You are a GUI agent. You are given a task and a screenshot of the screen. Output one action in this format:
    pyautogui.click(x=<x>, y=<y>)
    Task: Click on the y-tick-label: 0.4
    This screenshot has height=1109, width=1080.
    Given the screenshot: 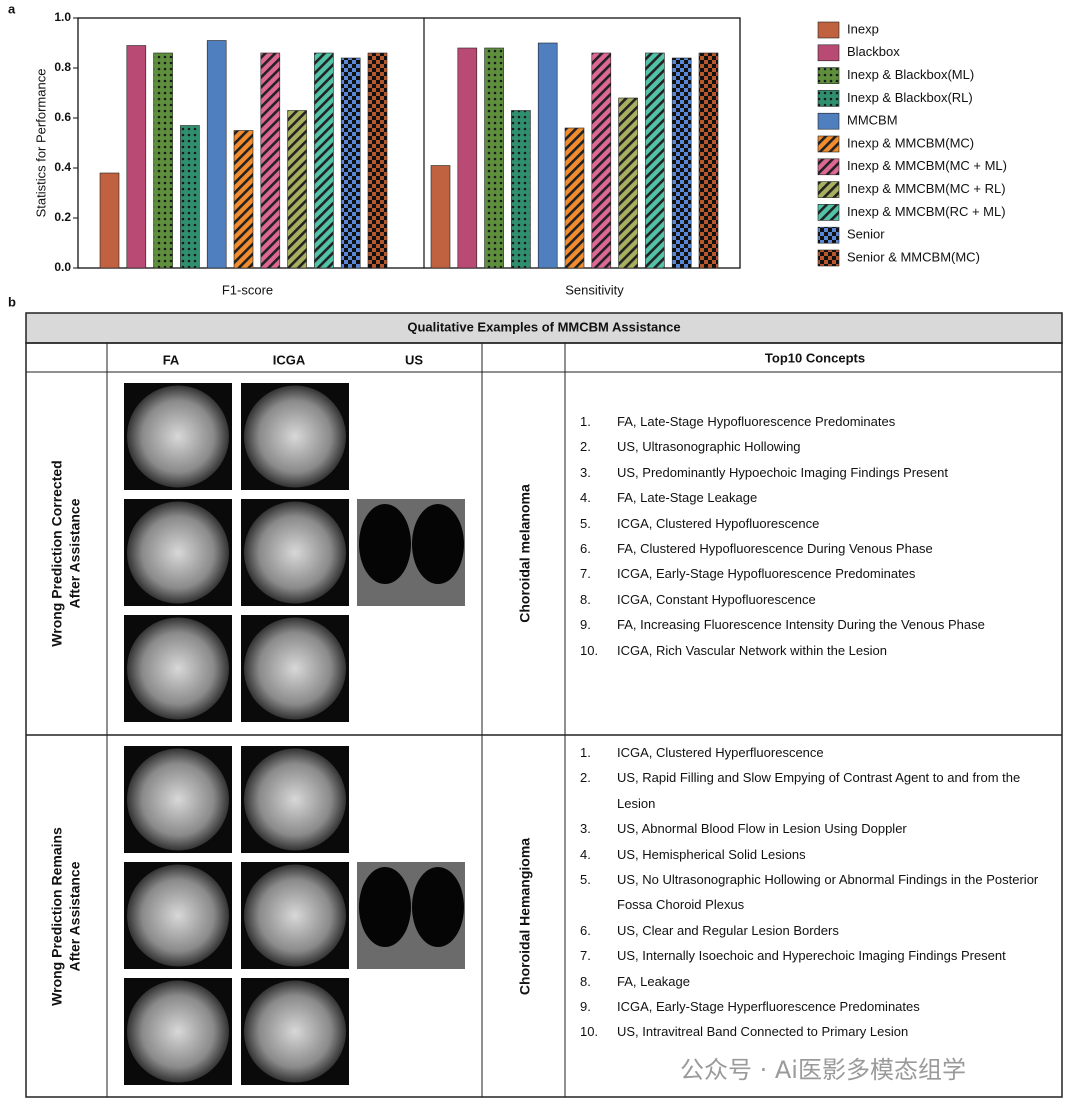 What is the action you would take?
    pyautogui.click(x=62, y=167)
    